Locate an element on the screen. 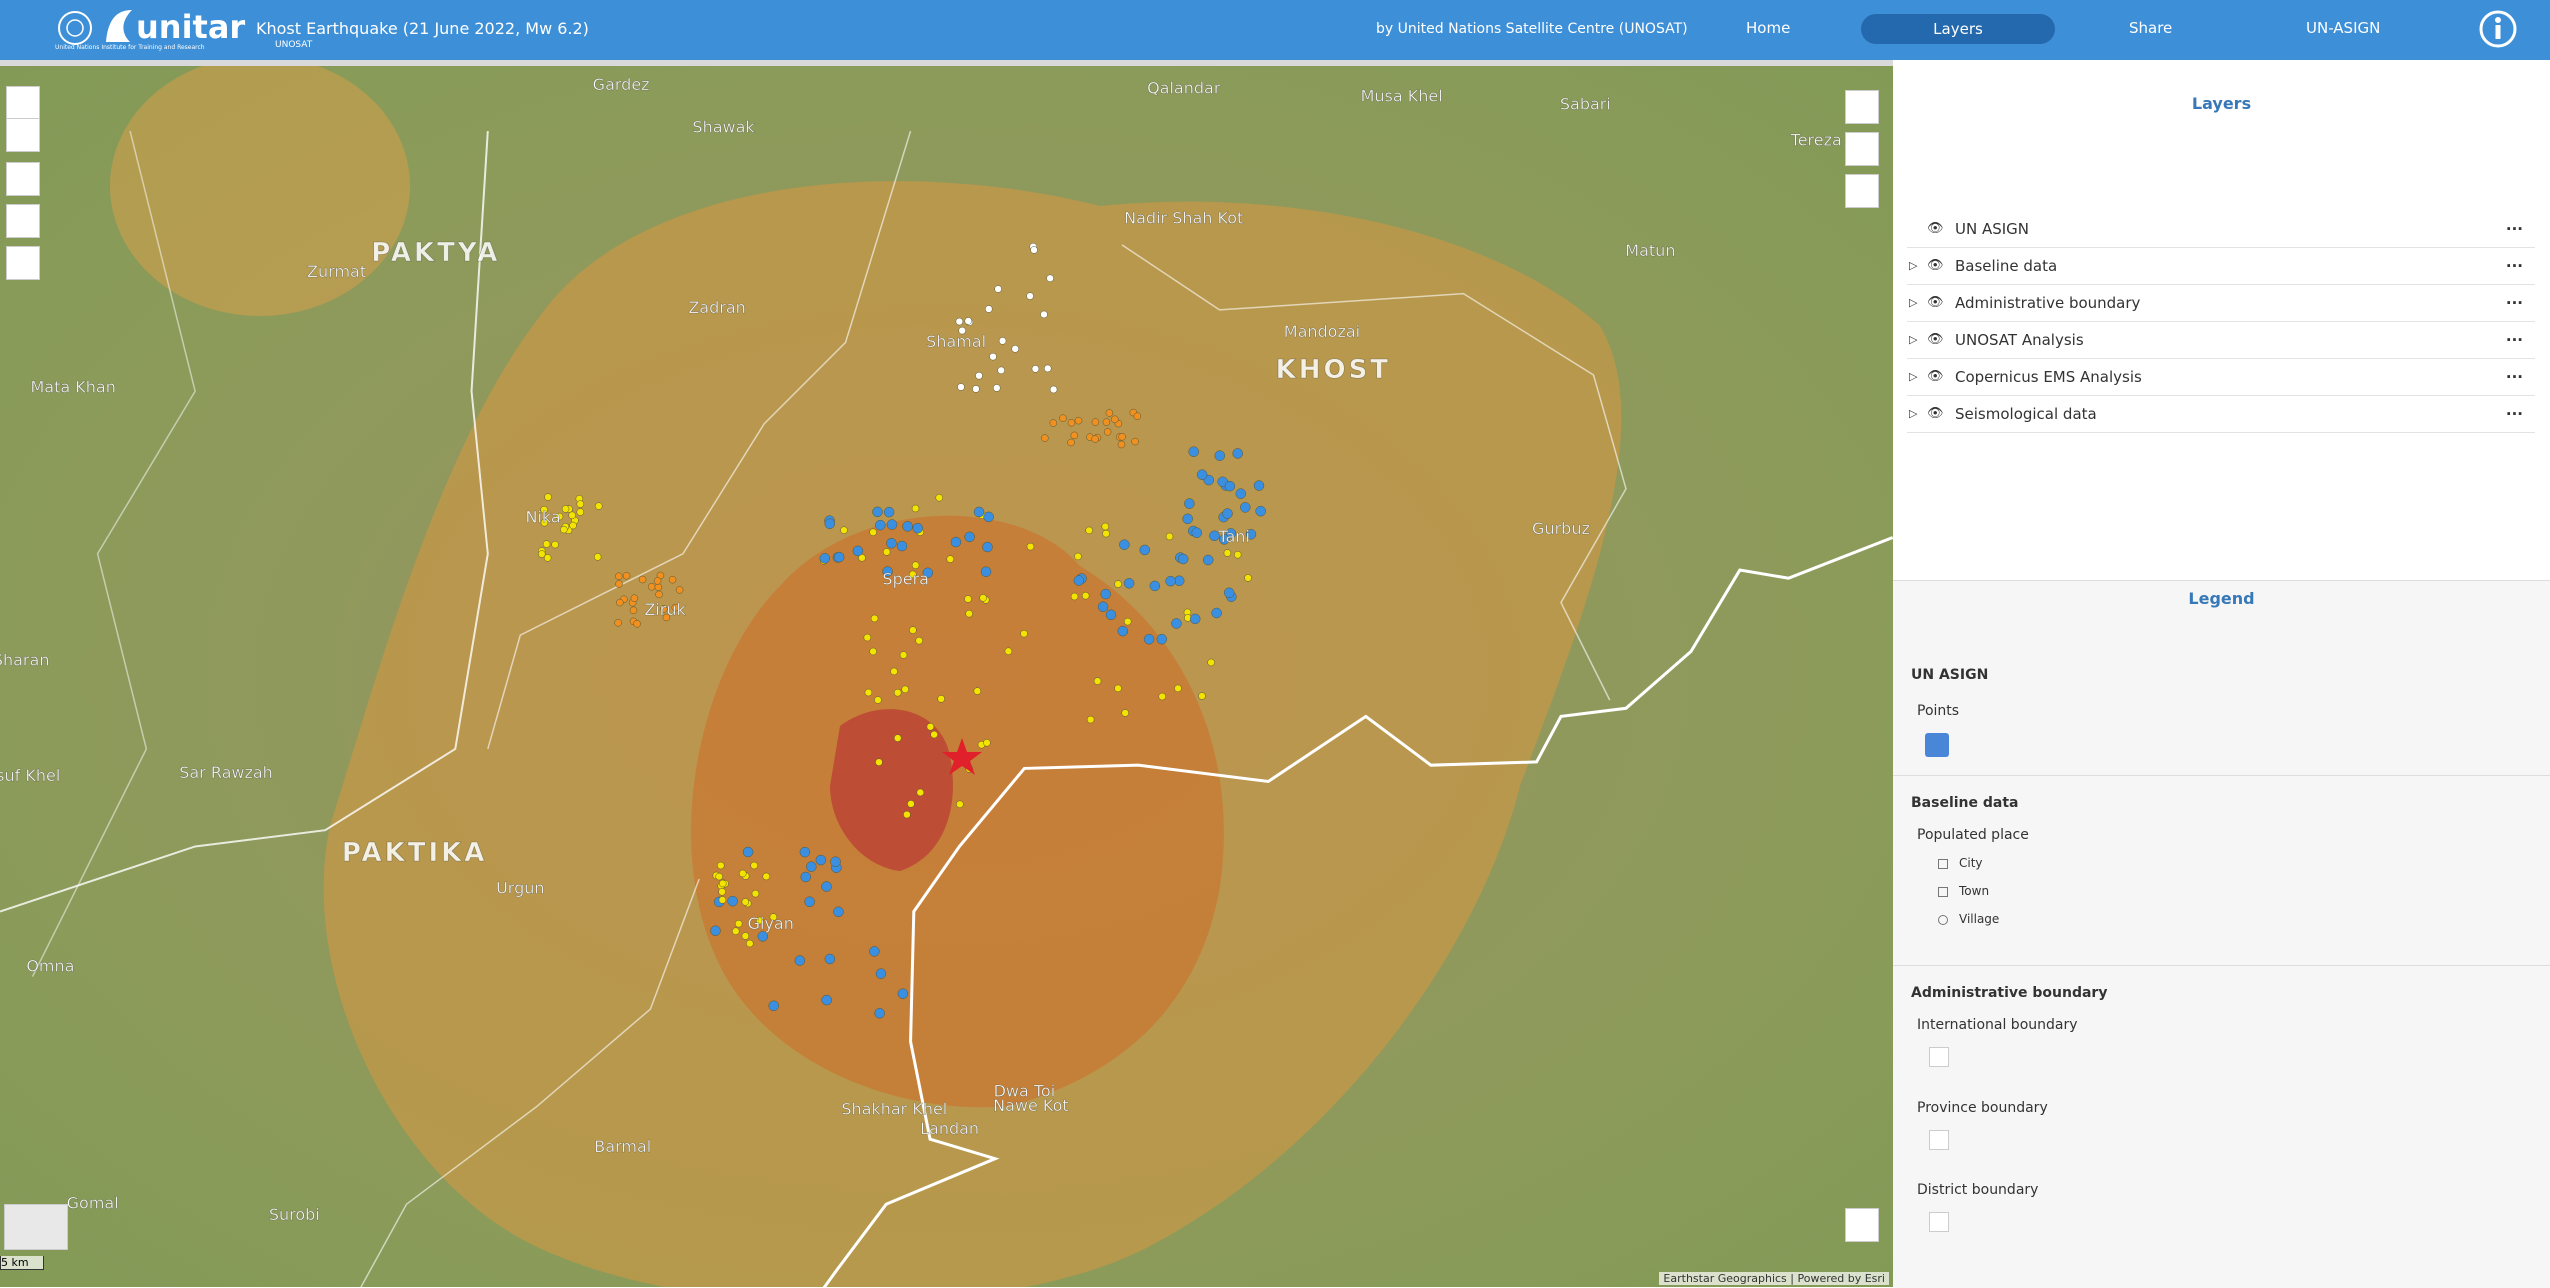  legend-item: City is located at coordinates (1971, 863).